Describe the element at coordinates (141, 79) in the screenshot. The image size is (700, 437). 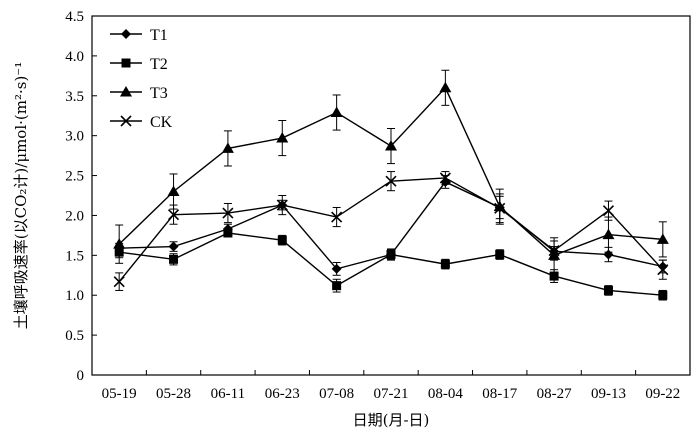
I see `legend: T1 T2 T3 CK` at that location.